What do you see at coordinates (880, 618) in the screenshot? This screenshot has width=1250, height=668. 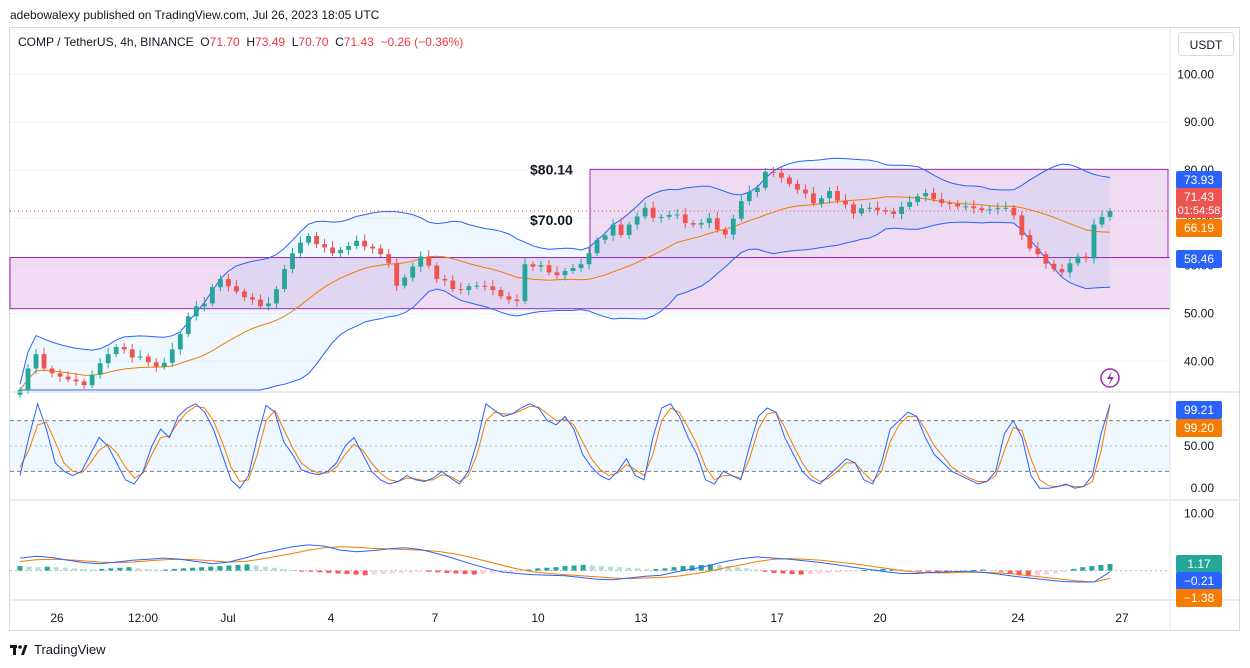 I see `time-axis-tick-label: 20` at bounding box center [880, 618].